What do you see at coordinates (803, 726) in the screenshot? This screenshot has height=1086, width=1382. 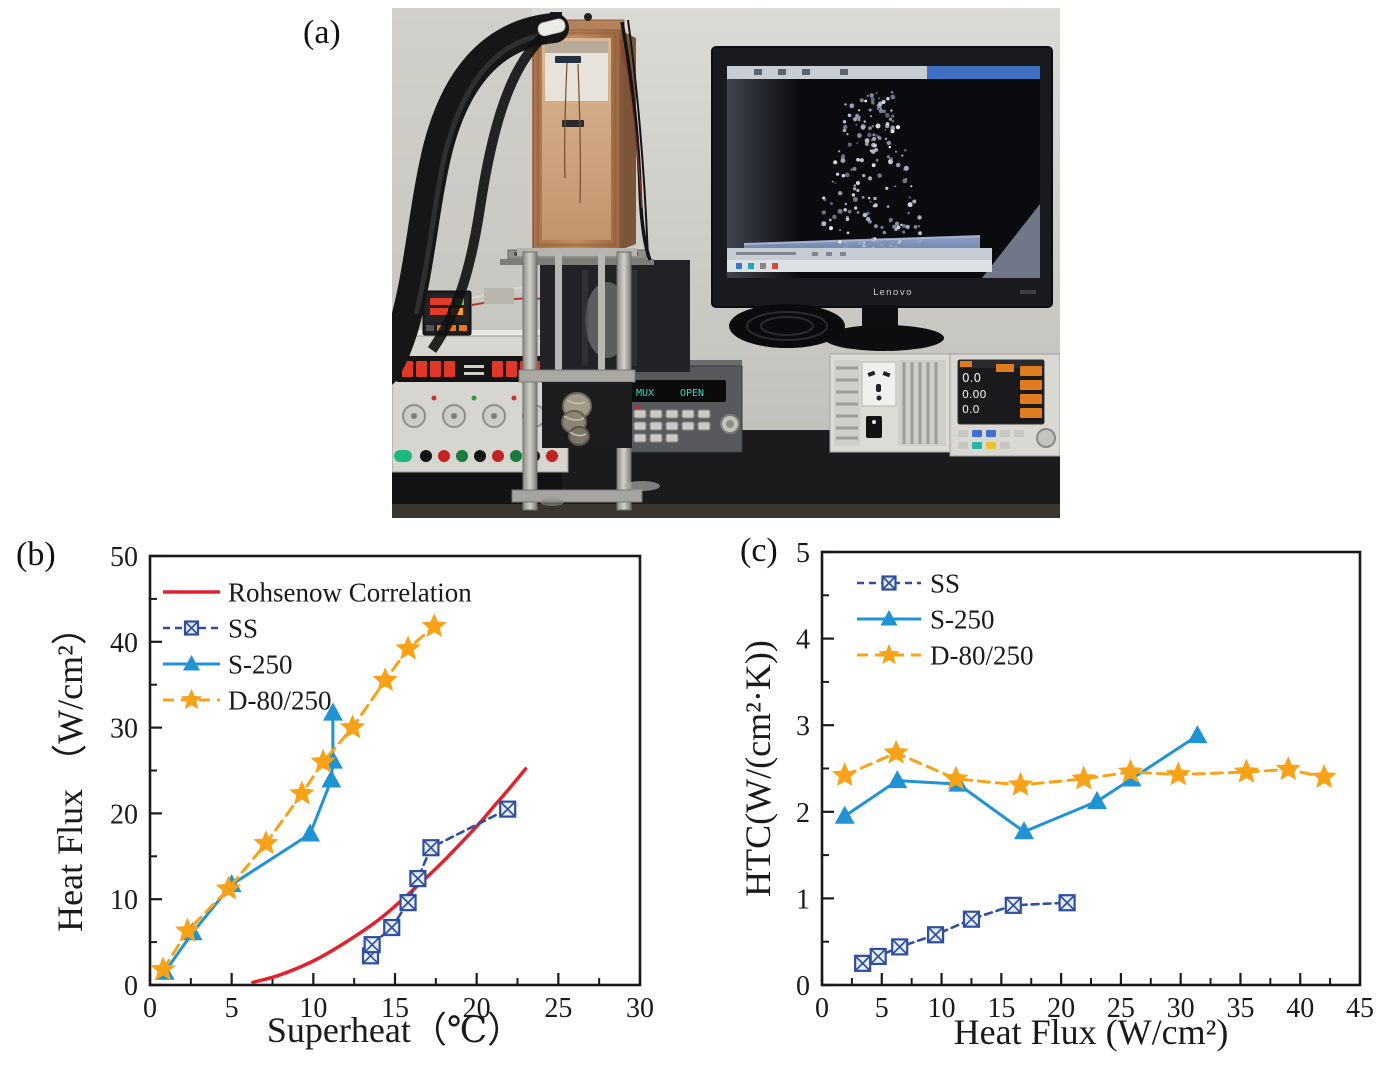 I see `y-tick-label: 3` at bounding box center [803, 726].